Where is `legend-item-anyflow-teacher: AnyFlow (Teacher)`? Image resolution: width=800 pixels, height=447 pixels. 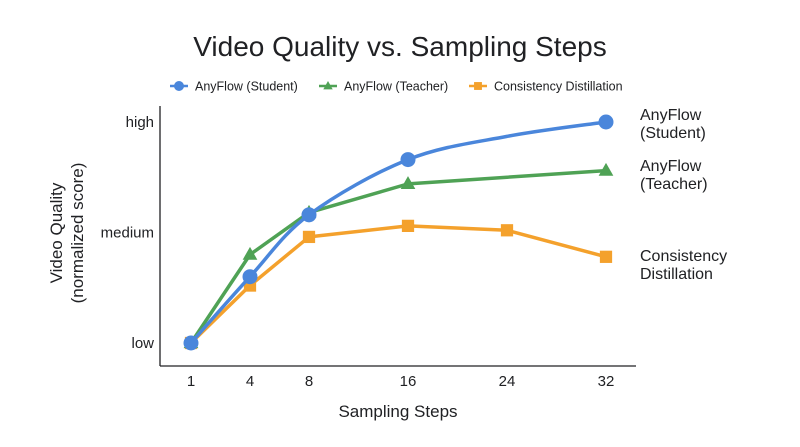
legend-item-anyflow-teacher: AnyFlow (Teacher) is located at coordinates (383, 87).